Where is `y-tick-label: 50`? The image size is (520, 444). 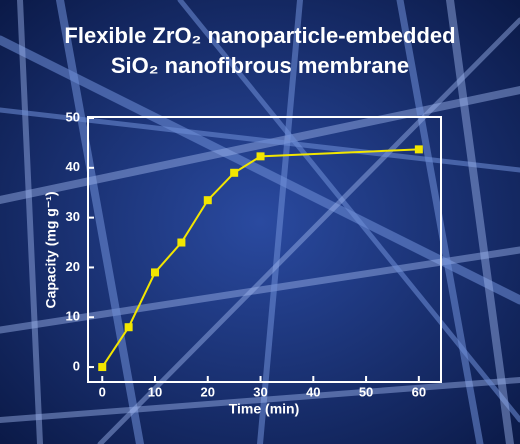
y-tick-label: 50 is located at coordinates (73, 116).